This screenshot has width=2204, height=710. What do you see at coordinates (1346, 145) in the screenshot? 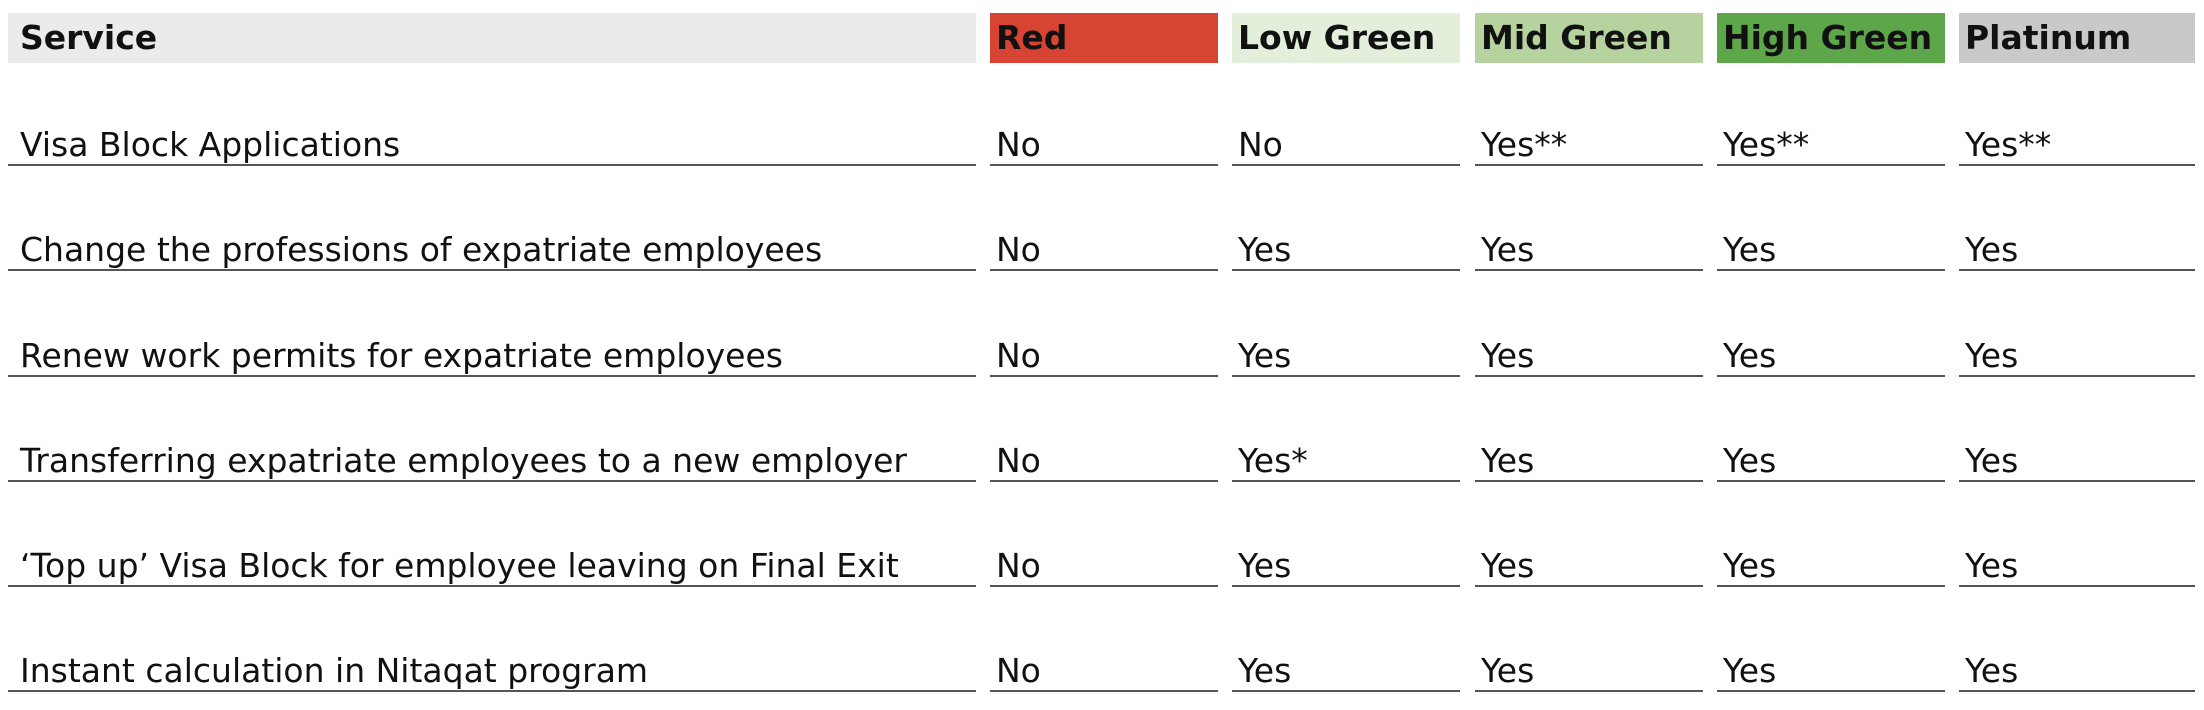
I see `status-low-green: No` at bounding box center [1346, 145].